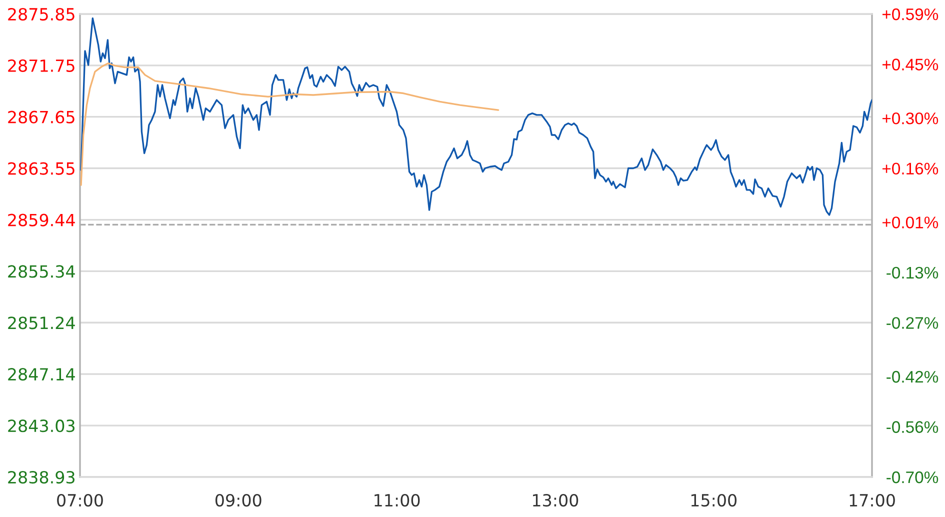 This screenshot has height=517, width=945. Describe the element at coordinates (555, 500) in the screenshot. I see `x-tick-label: 13:00` at that location.